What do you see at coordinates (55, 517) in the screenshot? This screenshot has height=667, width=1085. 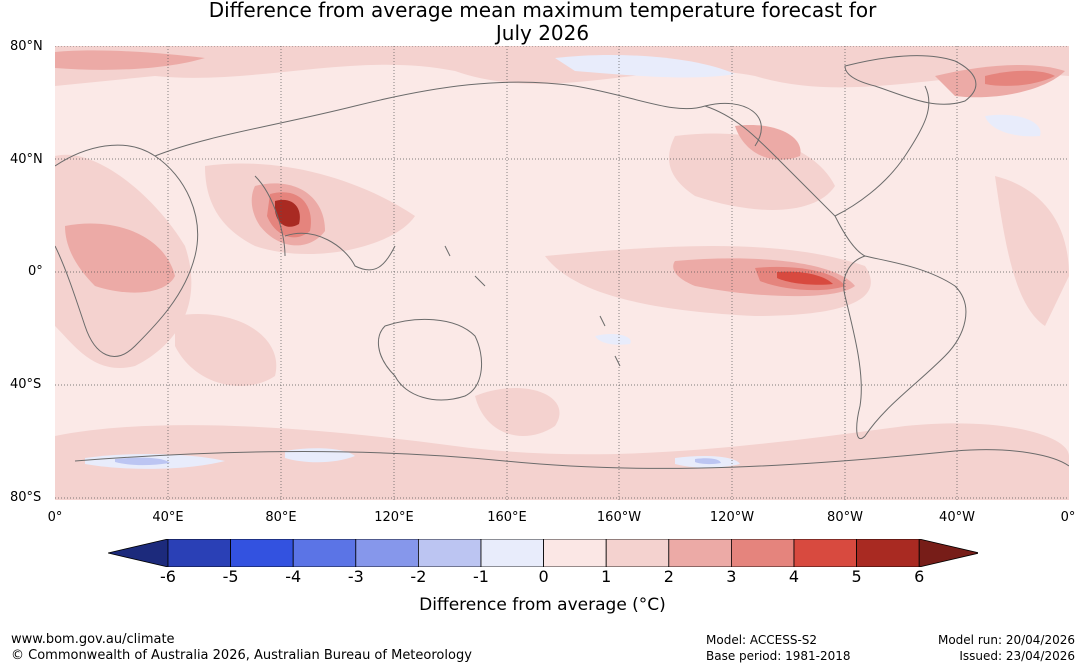 I see `lon-label-0: 0°` at bounding box center [55, 517].